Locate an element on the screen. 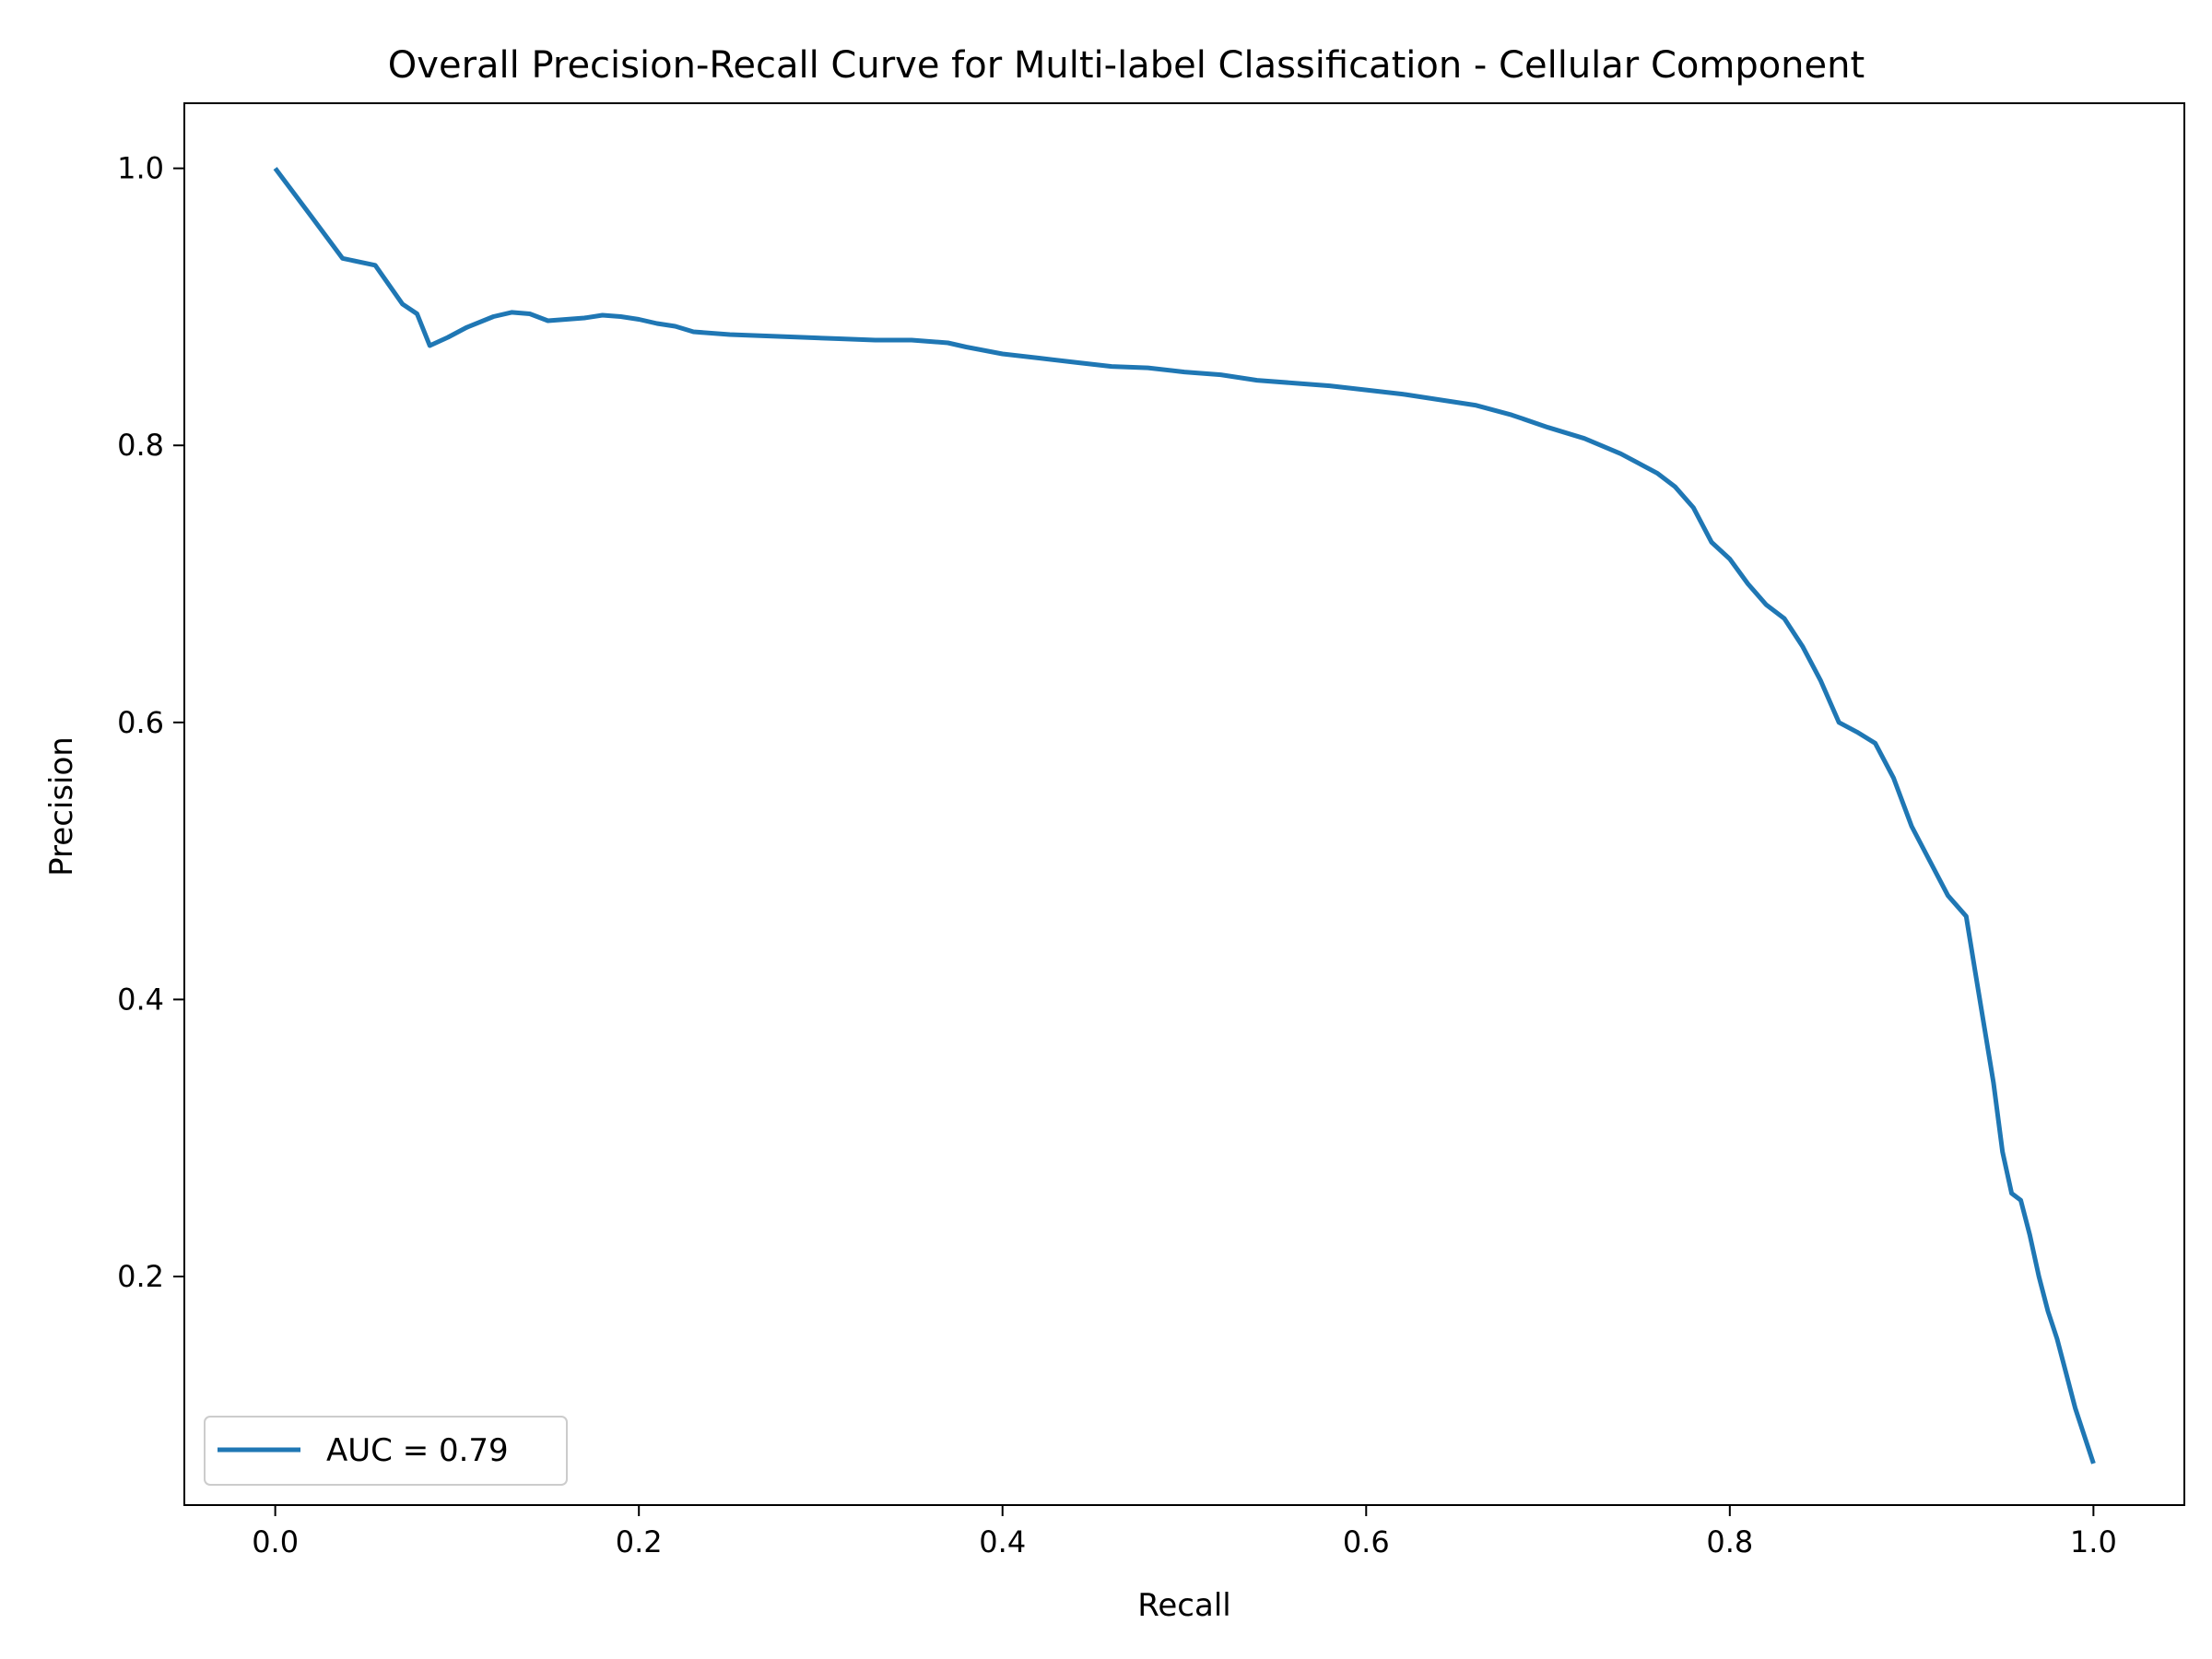  legend-label: AUC = 0.79 is located at coordinates (417, 1450).